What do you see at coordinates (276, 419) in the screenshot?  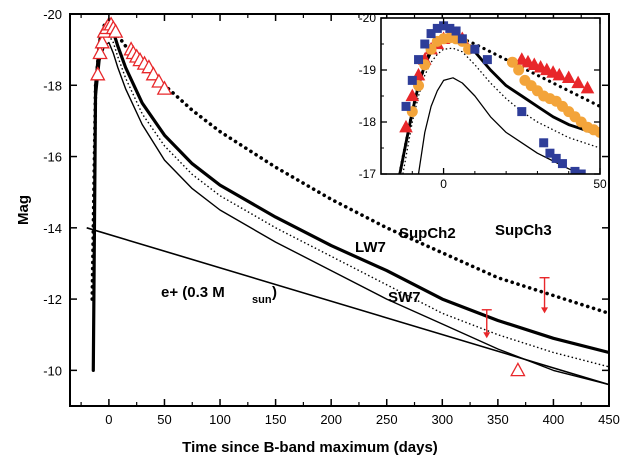 I see `x-tick-label: 150` at bounding box center [276, 419].